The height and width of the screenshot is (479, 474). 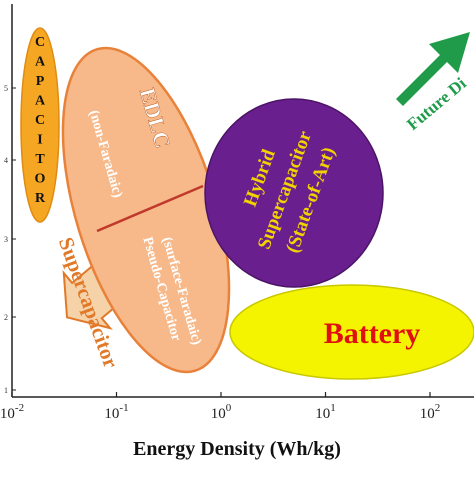 What do you see at coordinates (433, 69) in the screenshot?
I see `future-arrow` at bounding box center [433, 69].